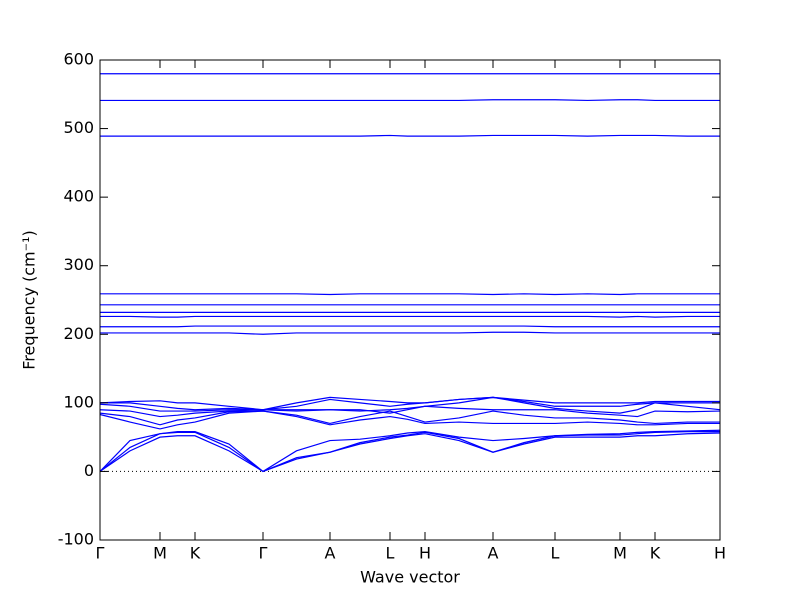 Image resolution: width=800 pixels, height=600 pixels. I want to click on x-axis-label: Wave vector, so click(410, 577).